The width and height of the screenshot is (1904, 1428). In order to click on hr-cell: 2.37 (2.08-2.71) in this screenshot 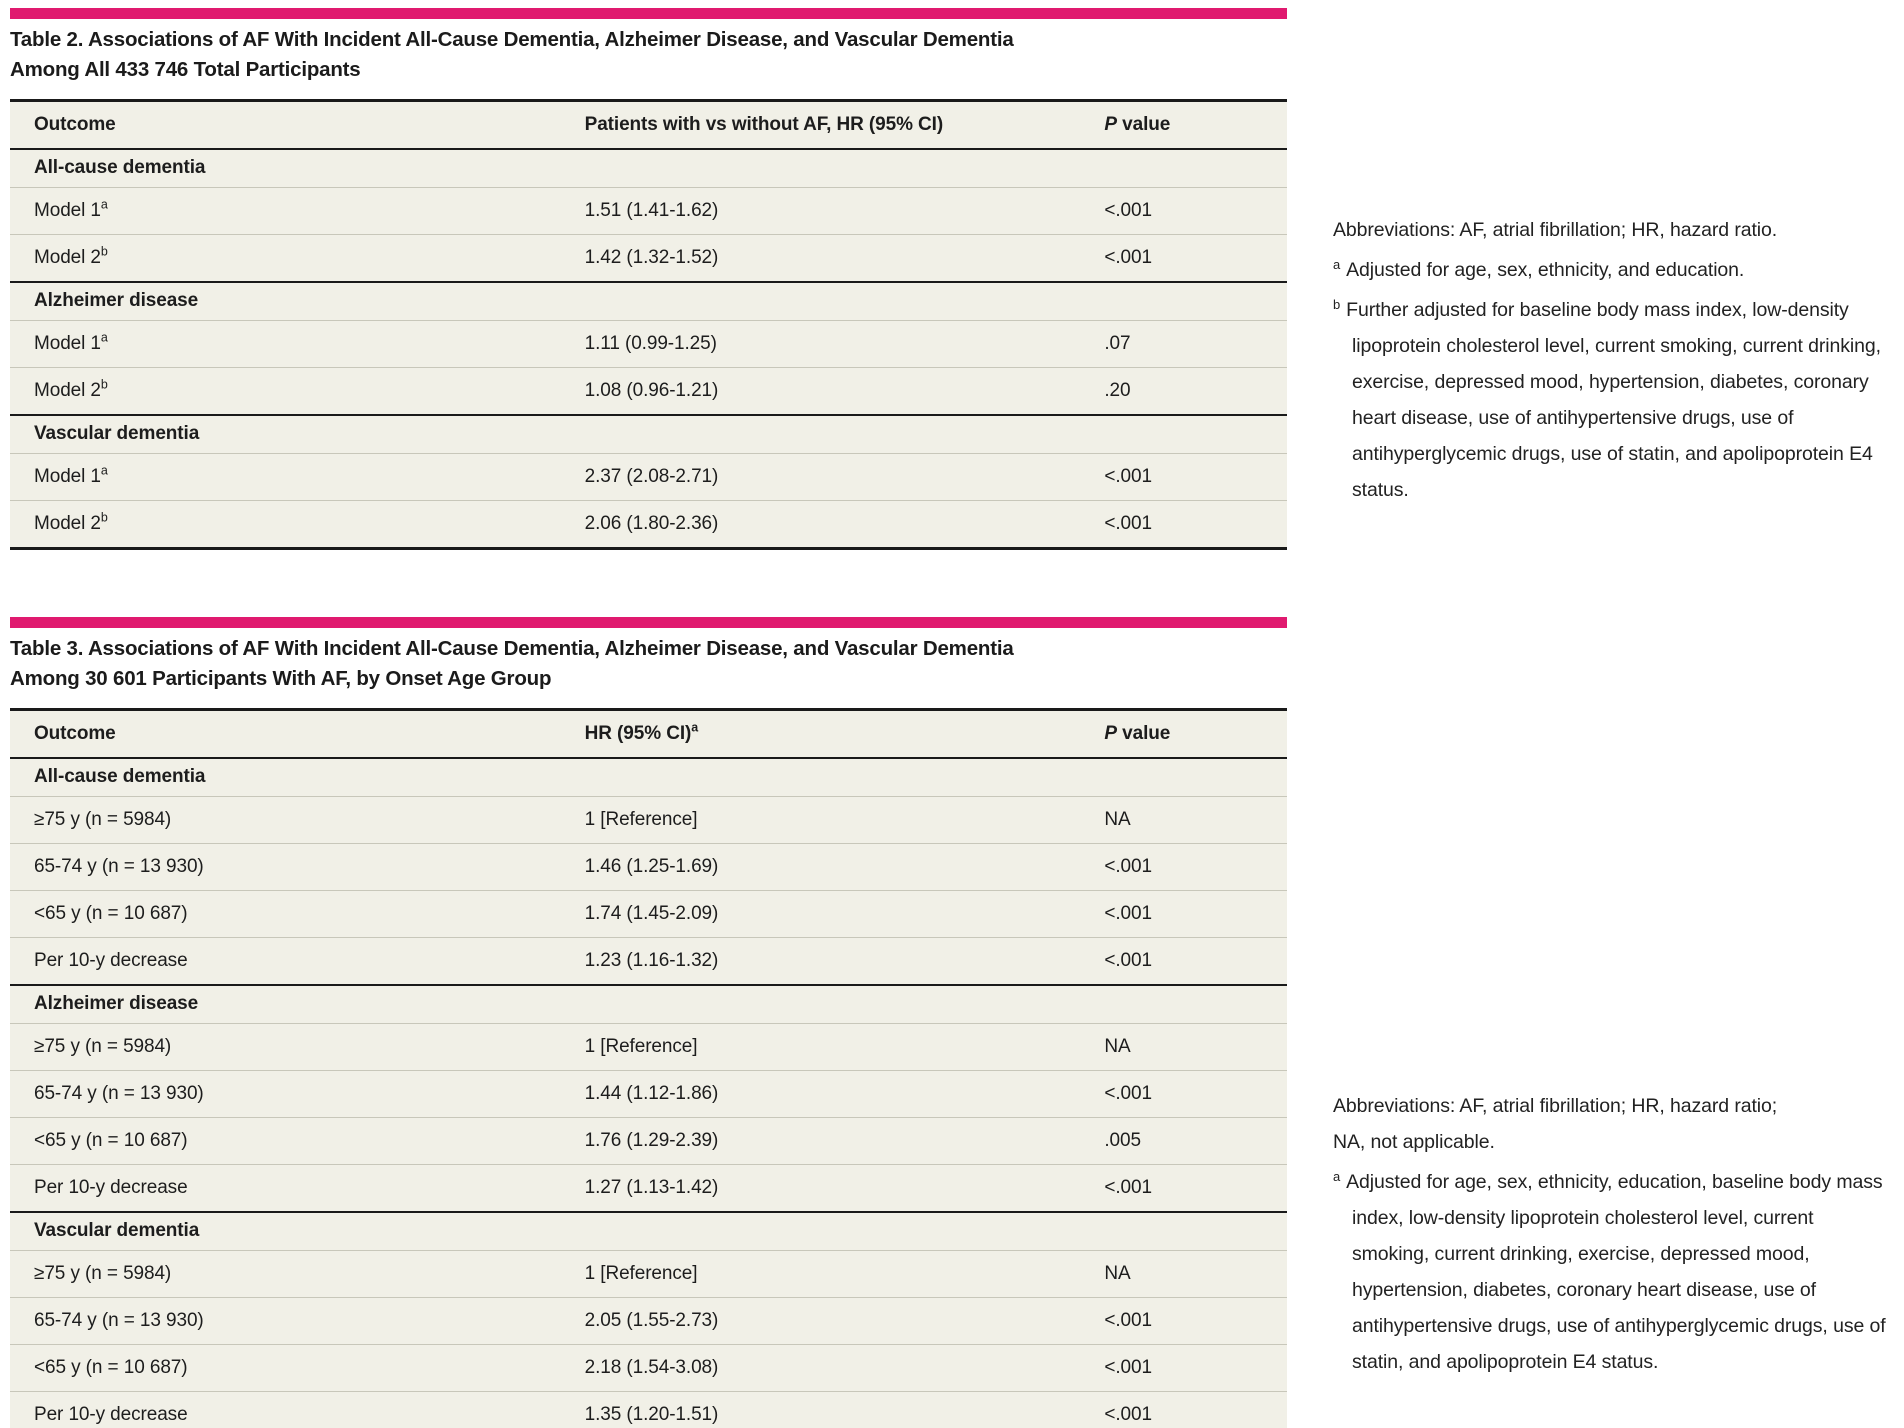, I will do `click(651, 476)`.